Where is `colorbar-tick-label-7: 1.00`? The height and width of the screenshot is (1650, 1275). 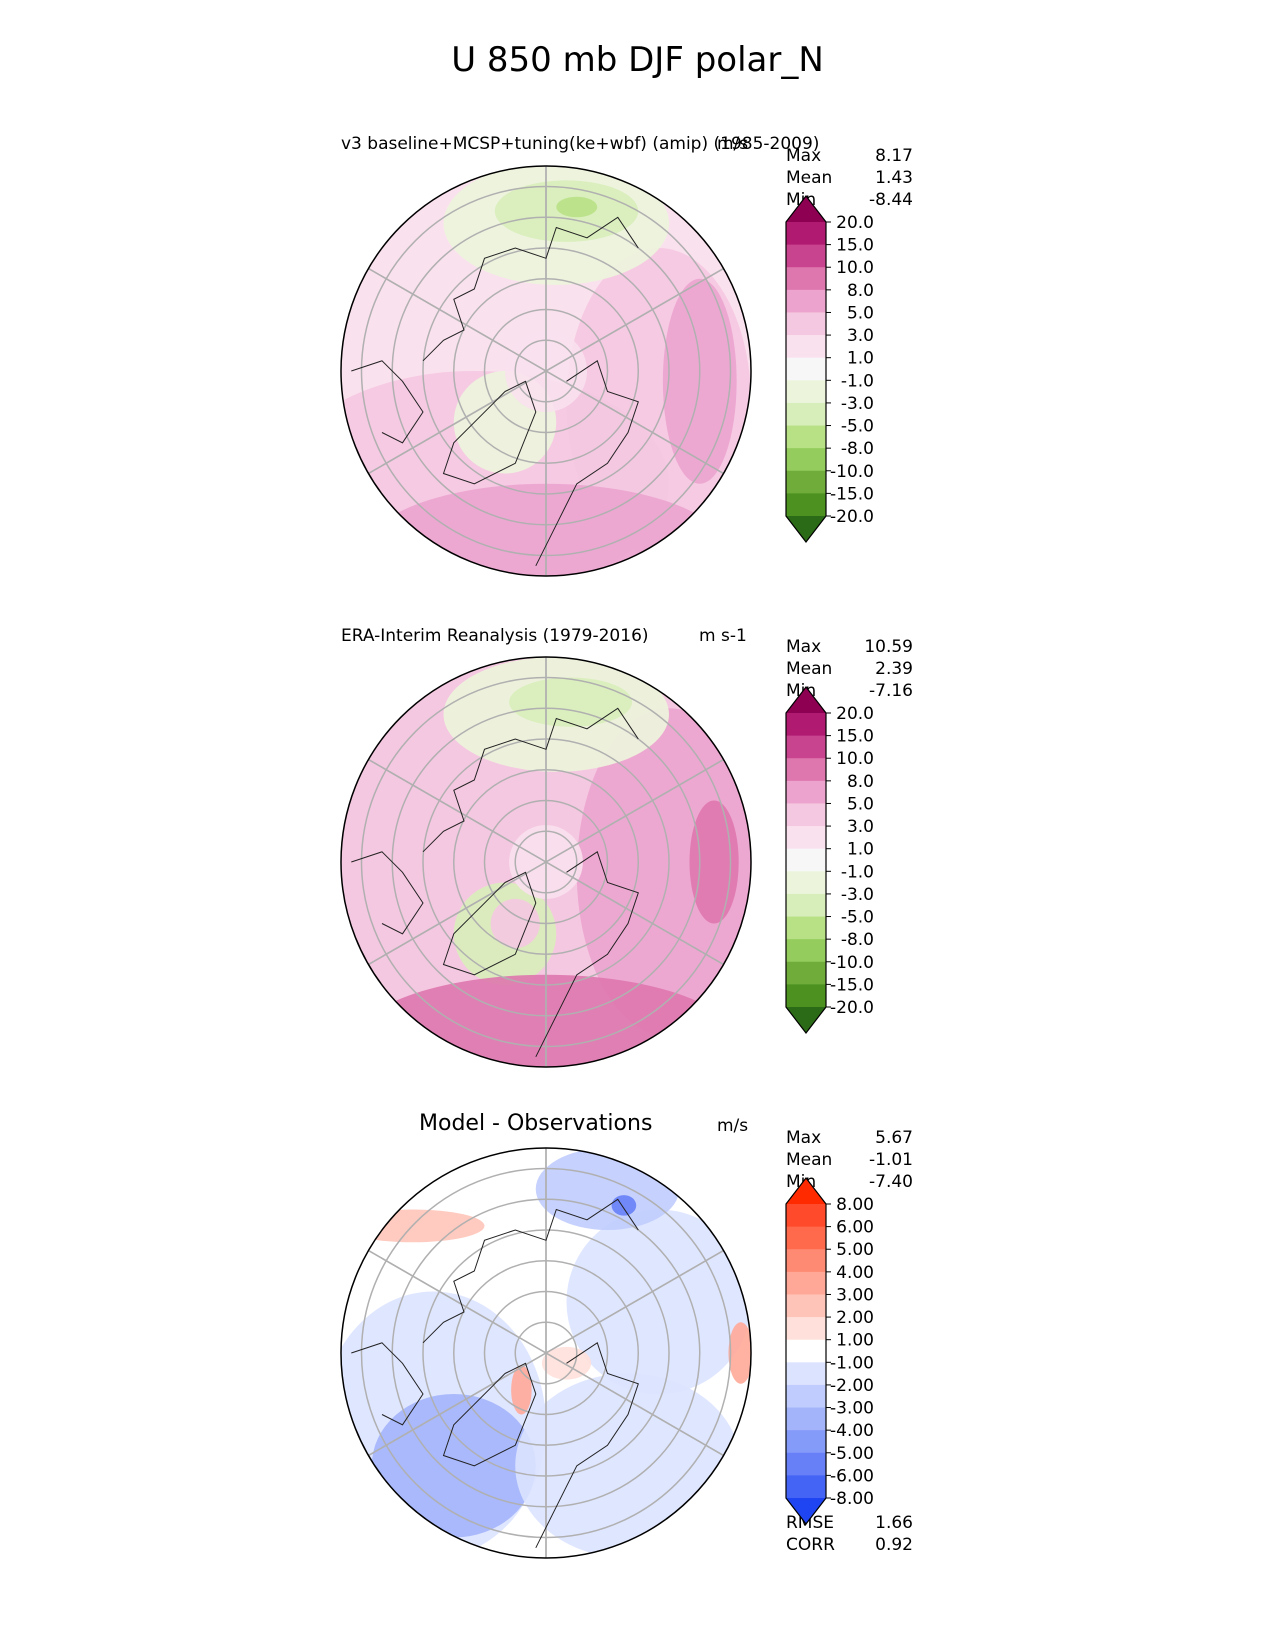
colorbar-tick-label-7: 1.00 is located at coordinates (855, 1341).